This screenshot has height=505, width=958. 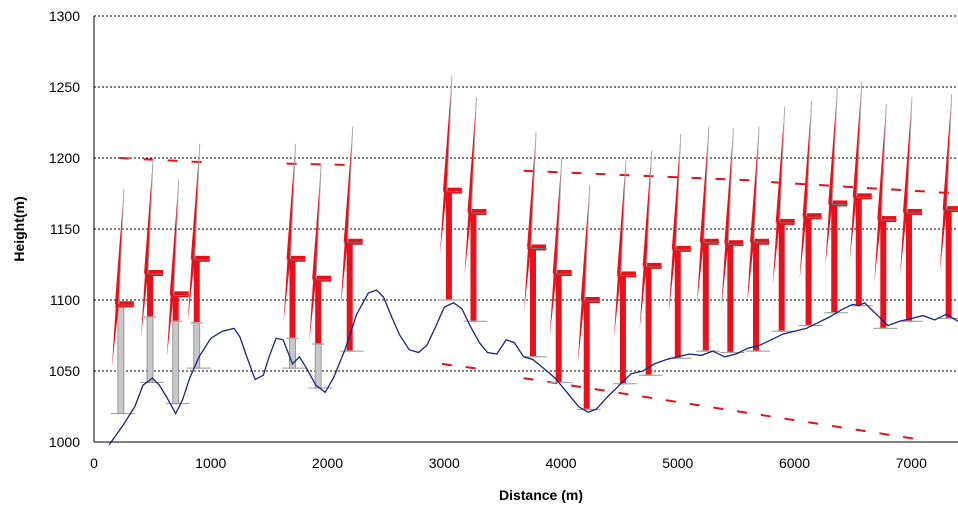 What do you see at coordinates (444, 463) in the screenshot?
I see `x-tick-label: 3000` at bounding box center [444, 463].